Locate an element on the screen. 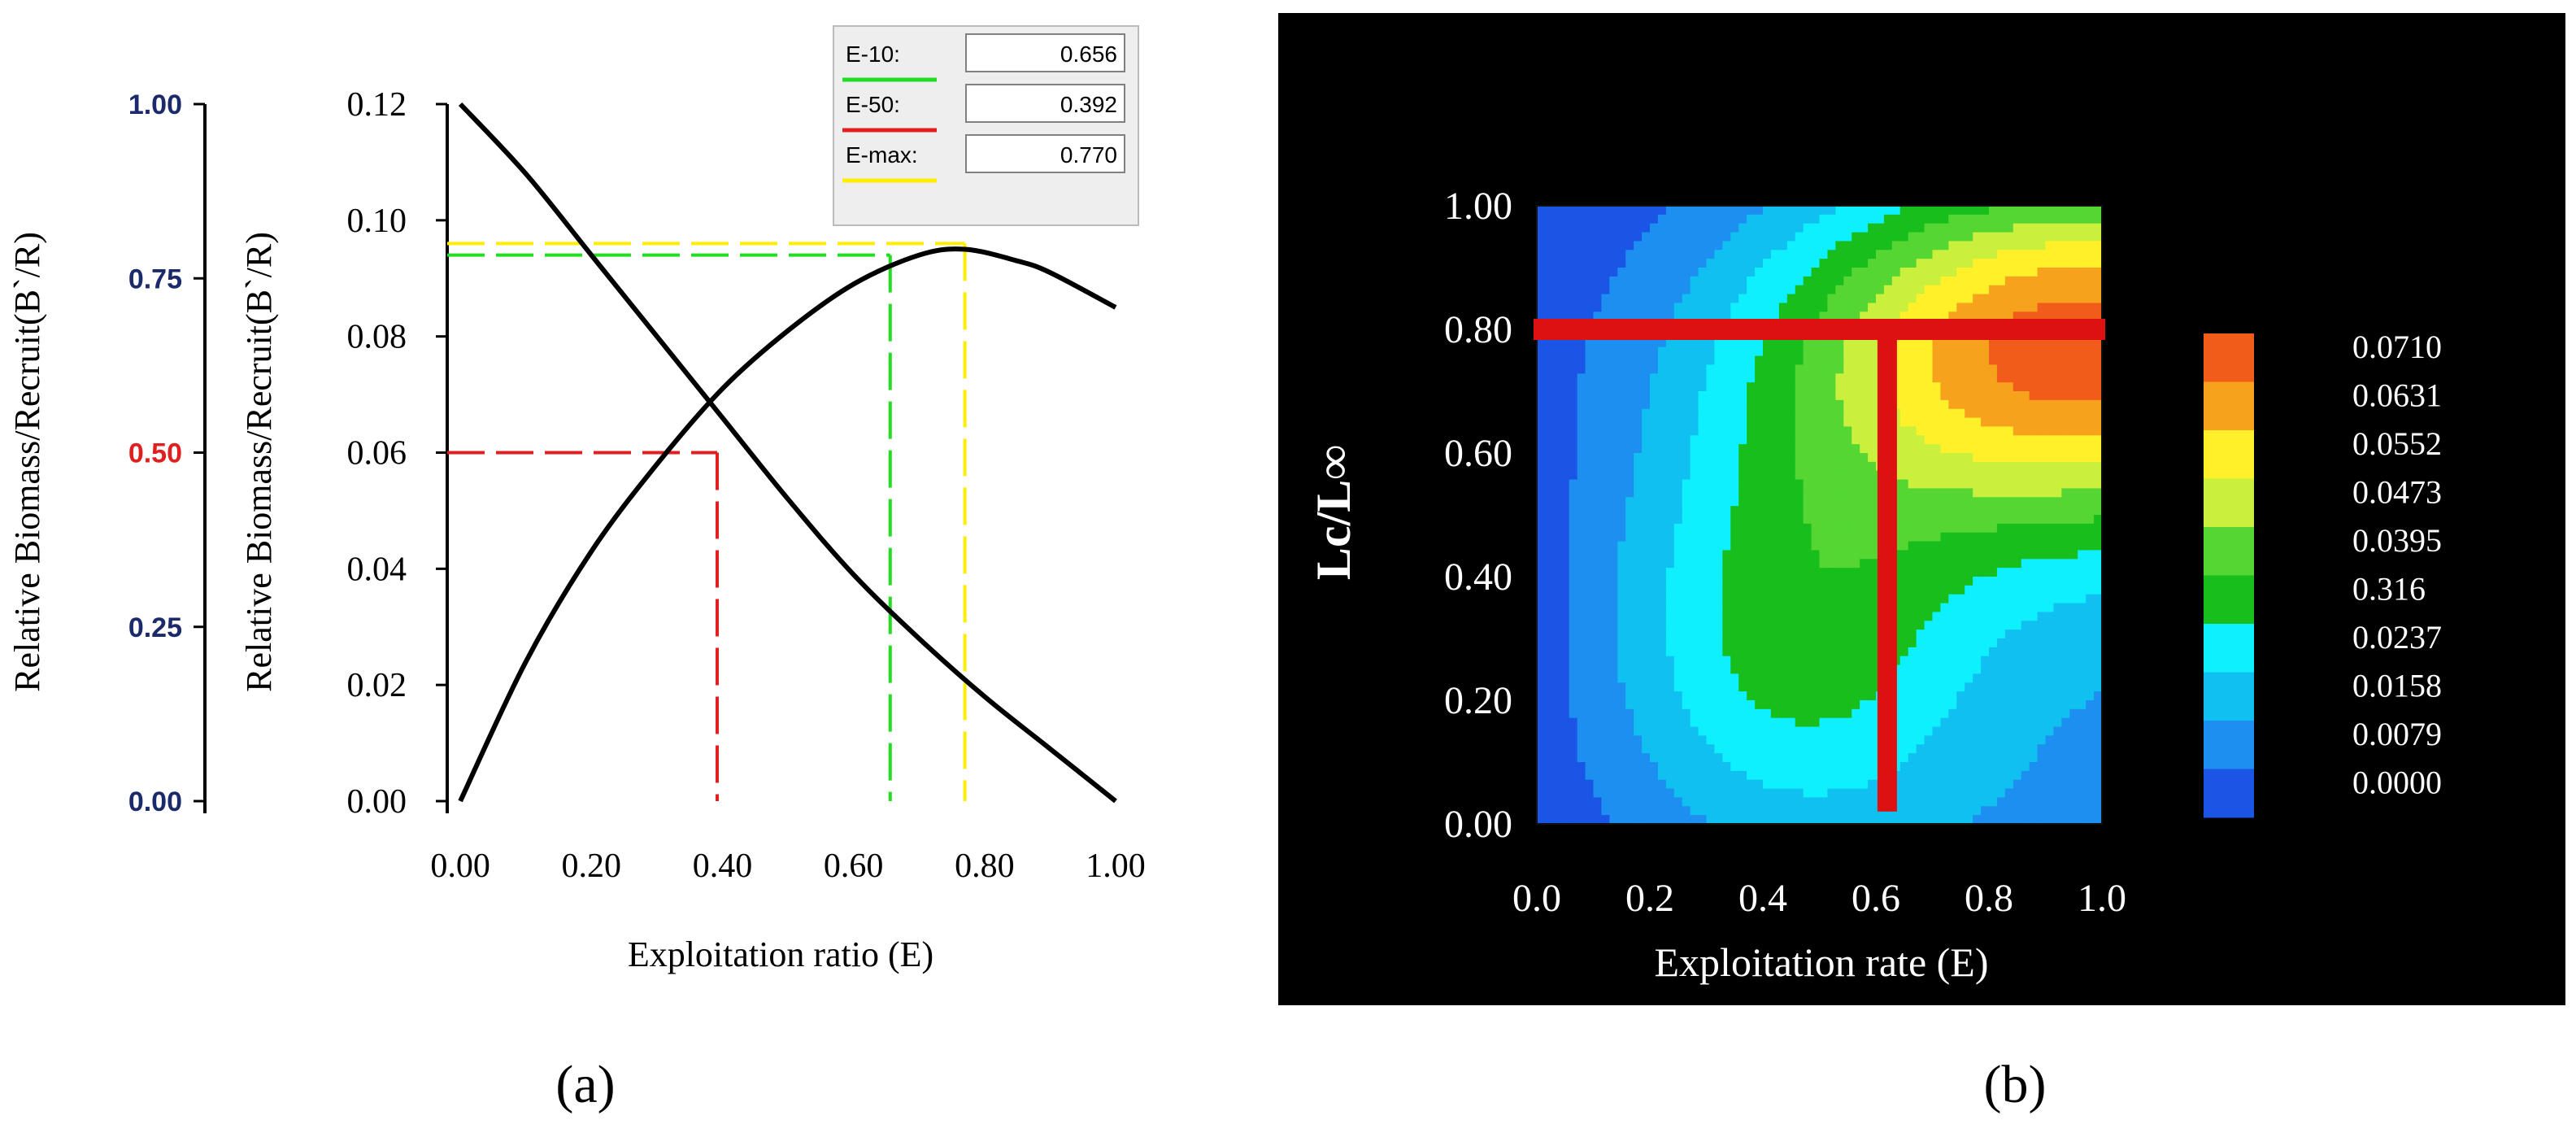 The width and height of the screenshot is (2576, 1124). right-y-tick-label: 0.04 is located at coordinates (377, 569).